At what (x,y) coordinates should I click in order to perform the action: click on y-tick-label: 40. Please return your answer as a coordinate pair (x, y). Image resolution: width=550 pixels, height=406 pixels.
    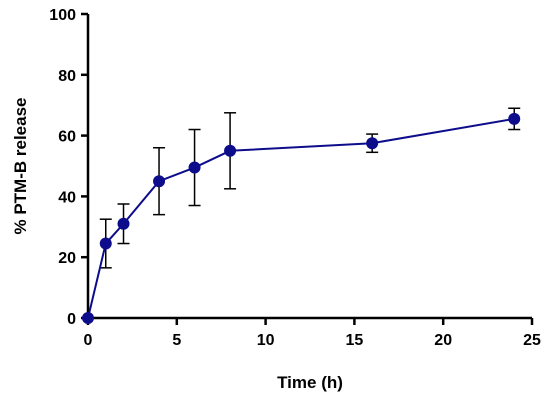
    Looking at the image, I should click on (67, 197).